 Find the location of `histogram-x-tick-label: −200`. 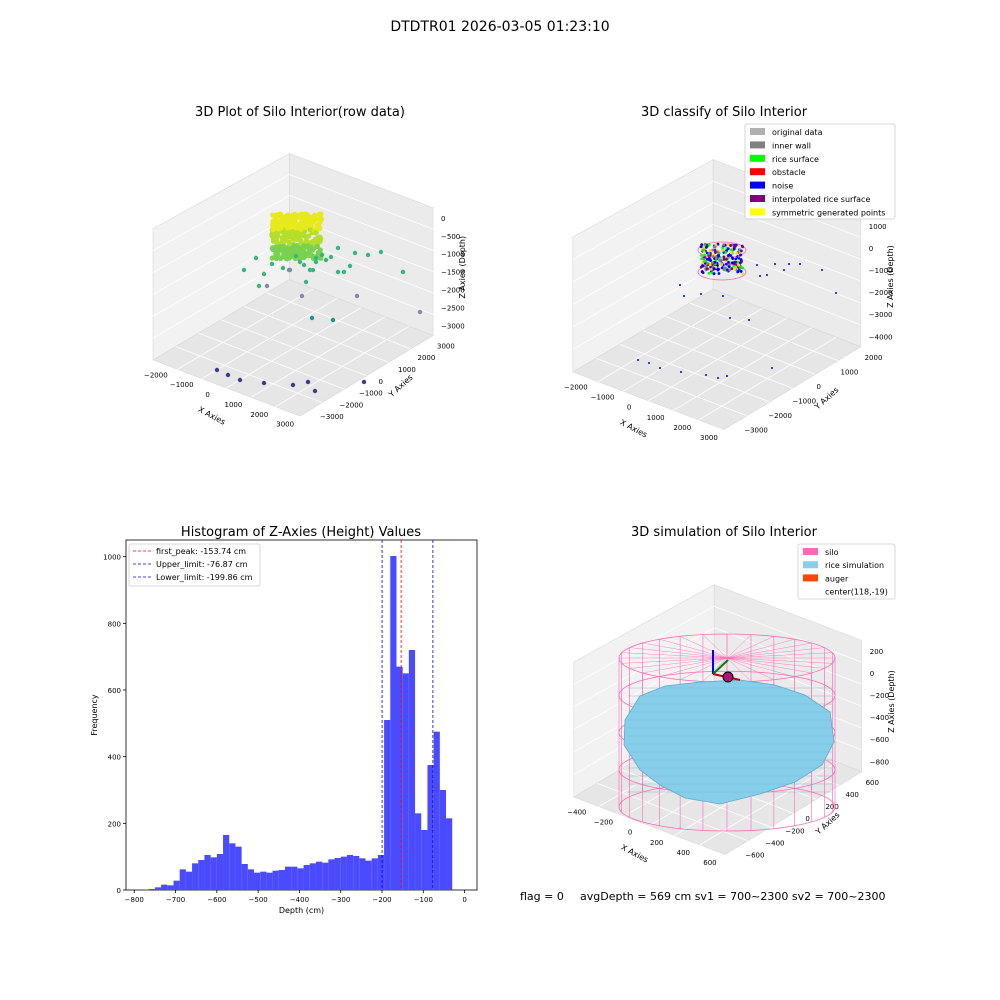

histogram-x-tick-label: −200 is located at coordinates (381, 900).